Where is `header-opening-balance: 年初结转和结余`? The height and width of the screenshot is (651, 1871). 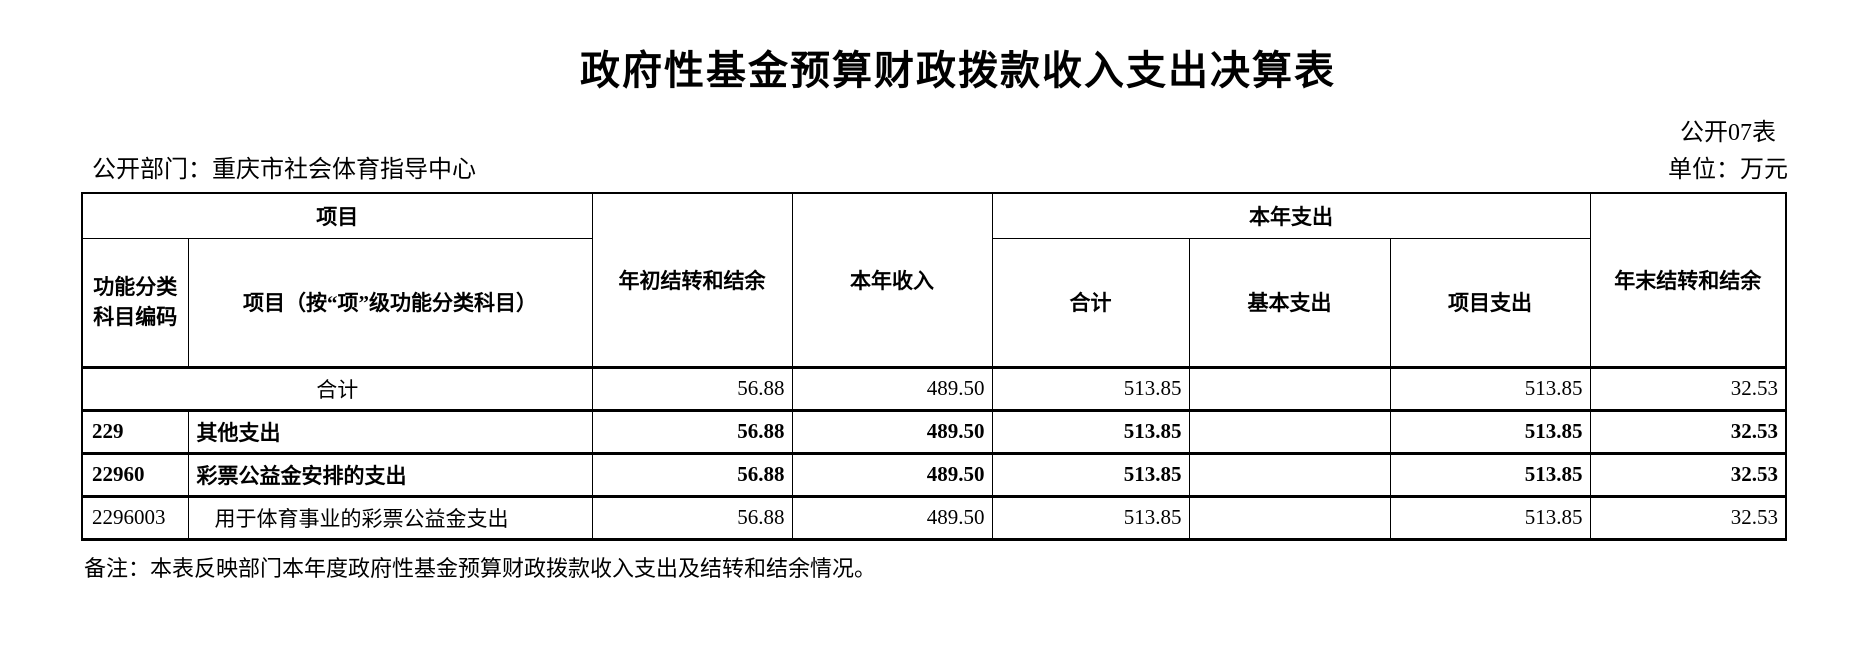
header-opening-balance: 年初结转和结余 is located at coordinates (692, 280).